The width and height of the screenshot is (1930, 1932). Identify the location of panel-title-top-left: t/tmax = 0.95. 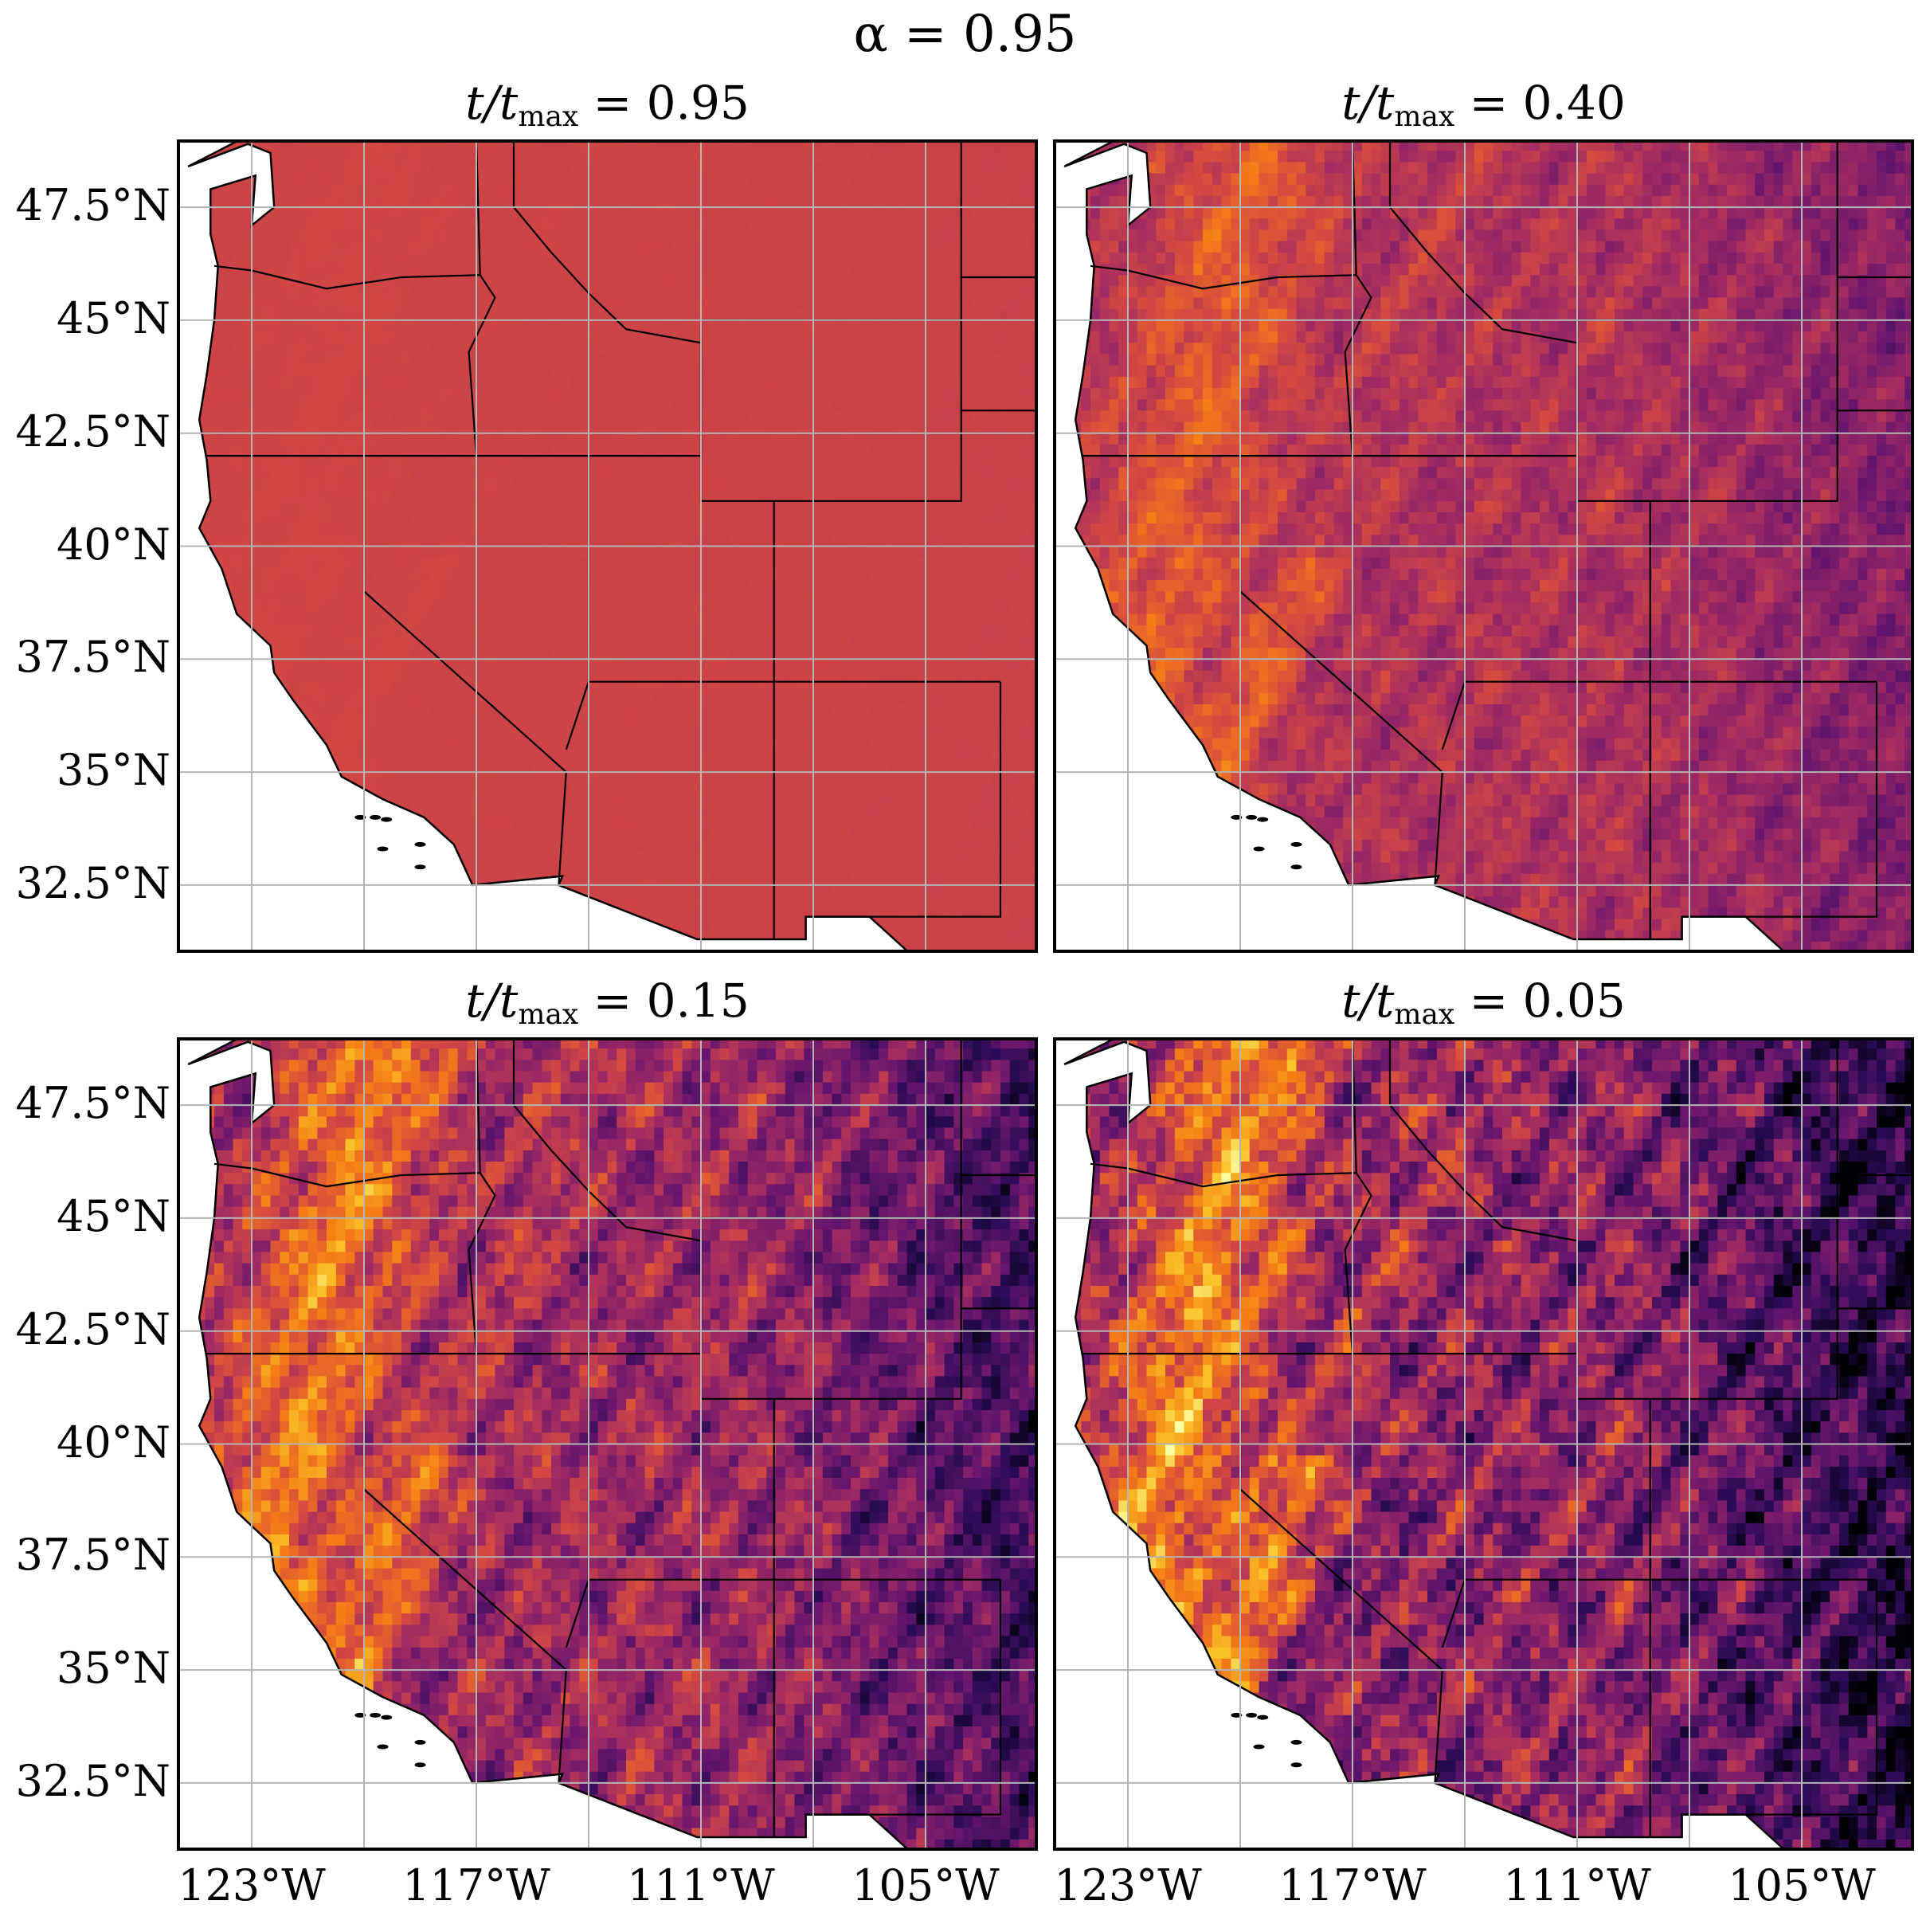
(607, 104).